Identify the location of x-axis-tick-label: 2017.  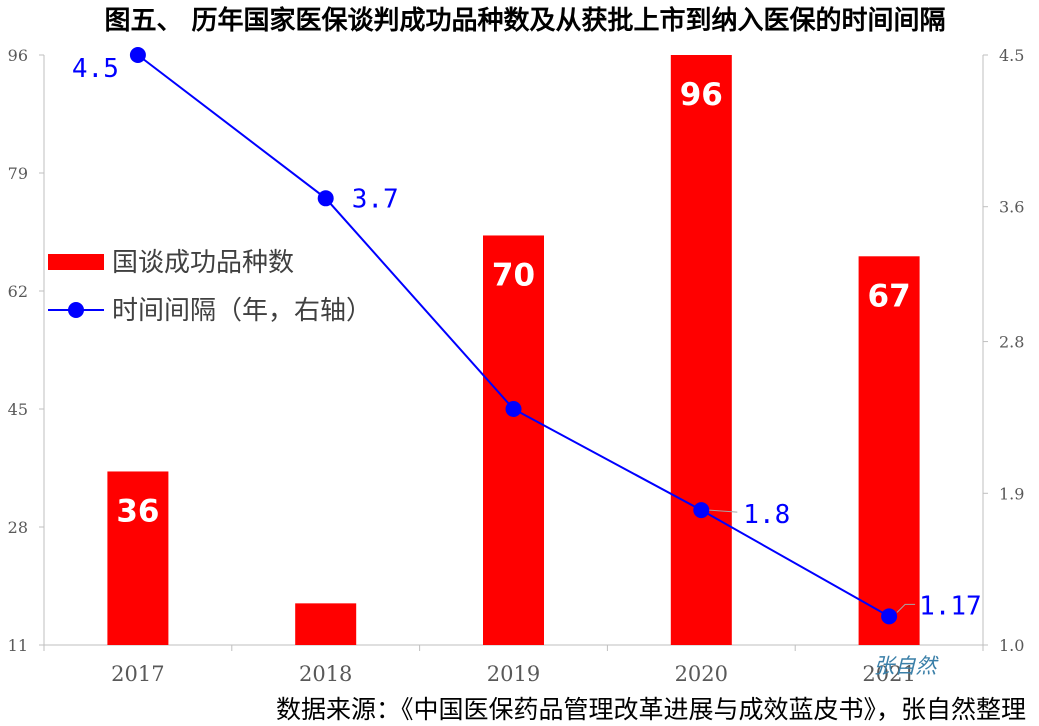
(137, 674).